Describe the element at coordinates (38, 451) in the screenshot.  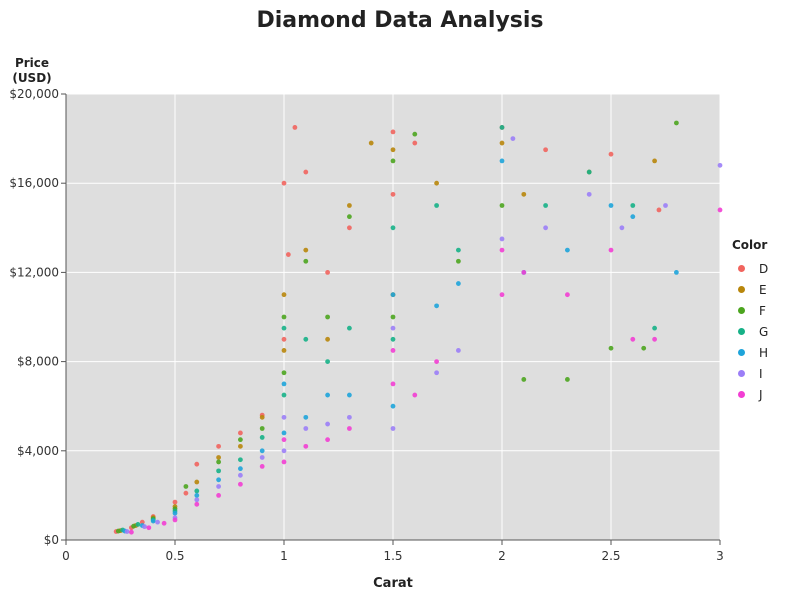
I see `y-tick-label: $4,000` at that location.